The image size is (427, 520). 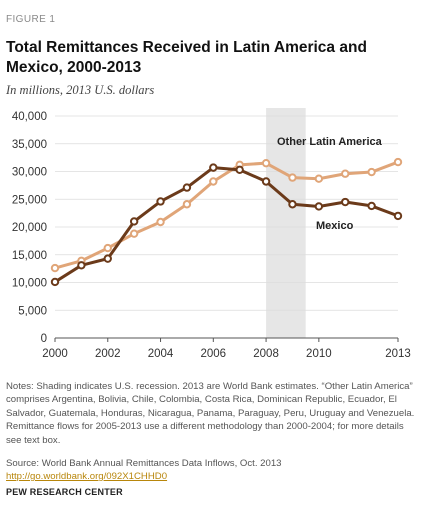 I want to click on x-tick-label: 2006, so click(x=214, y=354).